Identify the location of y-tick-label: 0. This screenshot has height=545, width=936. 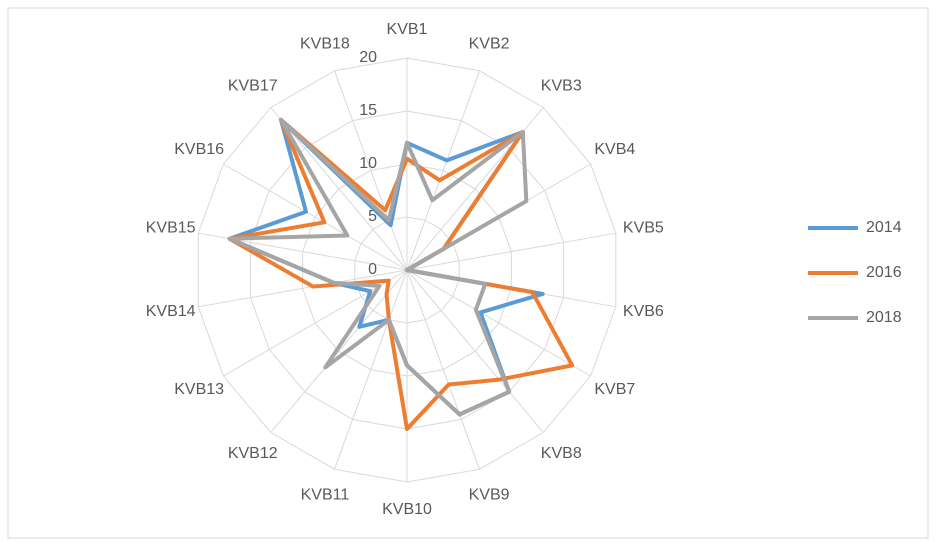
(372, 269).